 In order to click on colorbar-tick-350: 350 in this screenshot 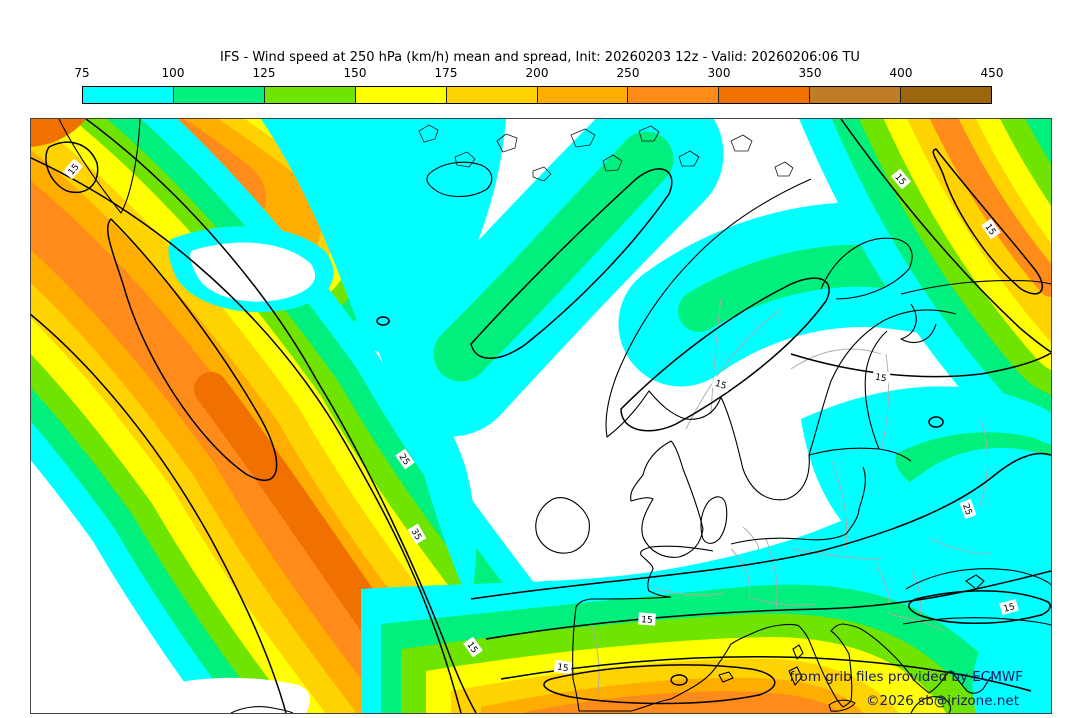, I will do `click(810, 73)`.